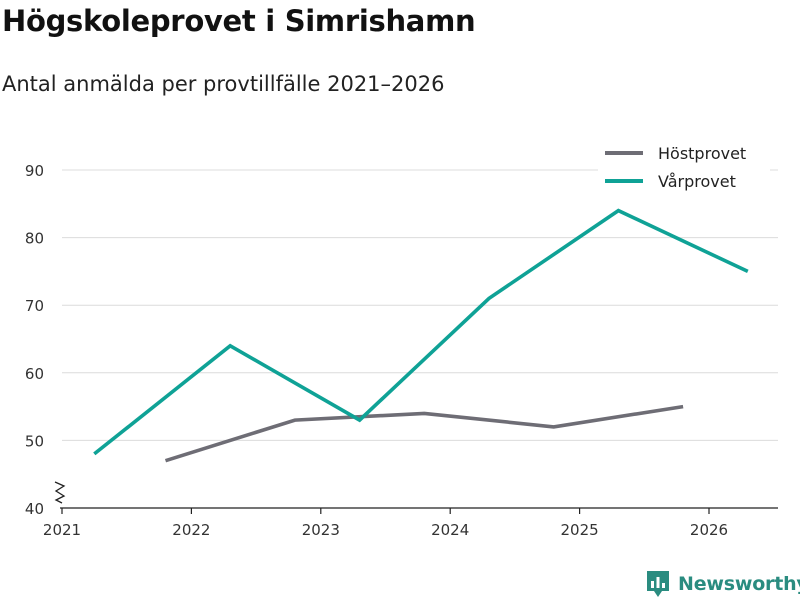 The image size is (800, 600). Describe the element at coordinates (658, 584) in the screenshot. I see `newsworthy-logo-icon` at that location.